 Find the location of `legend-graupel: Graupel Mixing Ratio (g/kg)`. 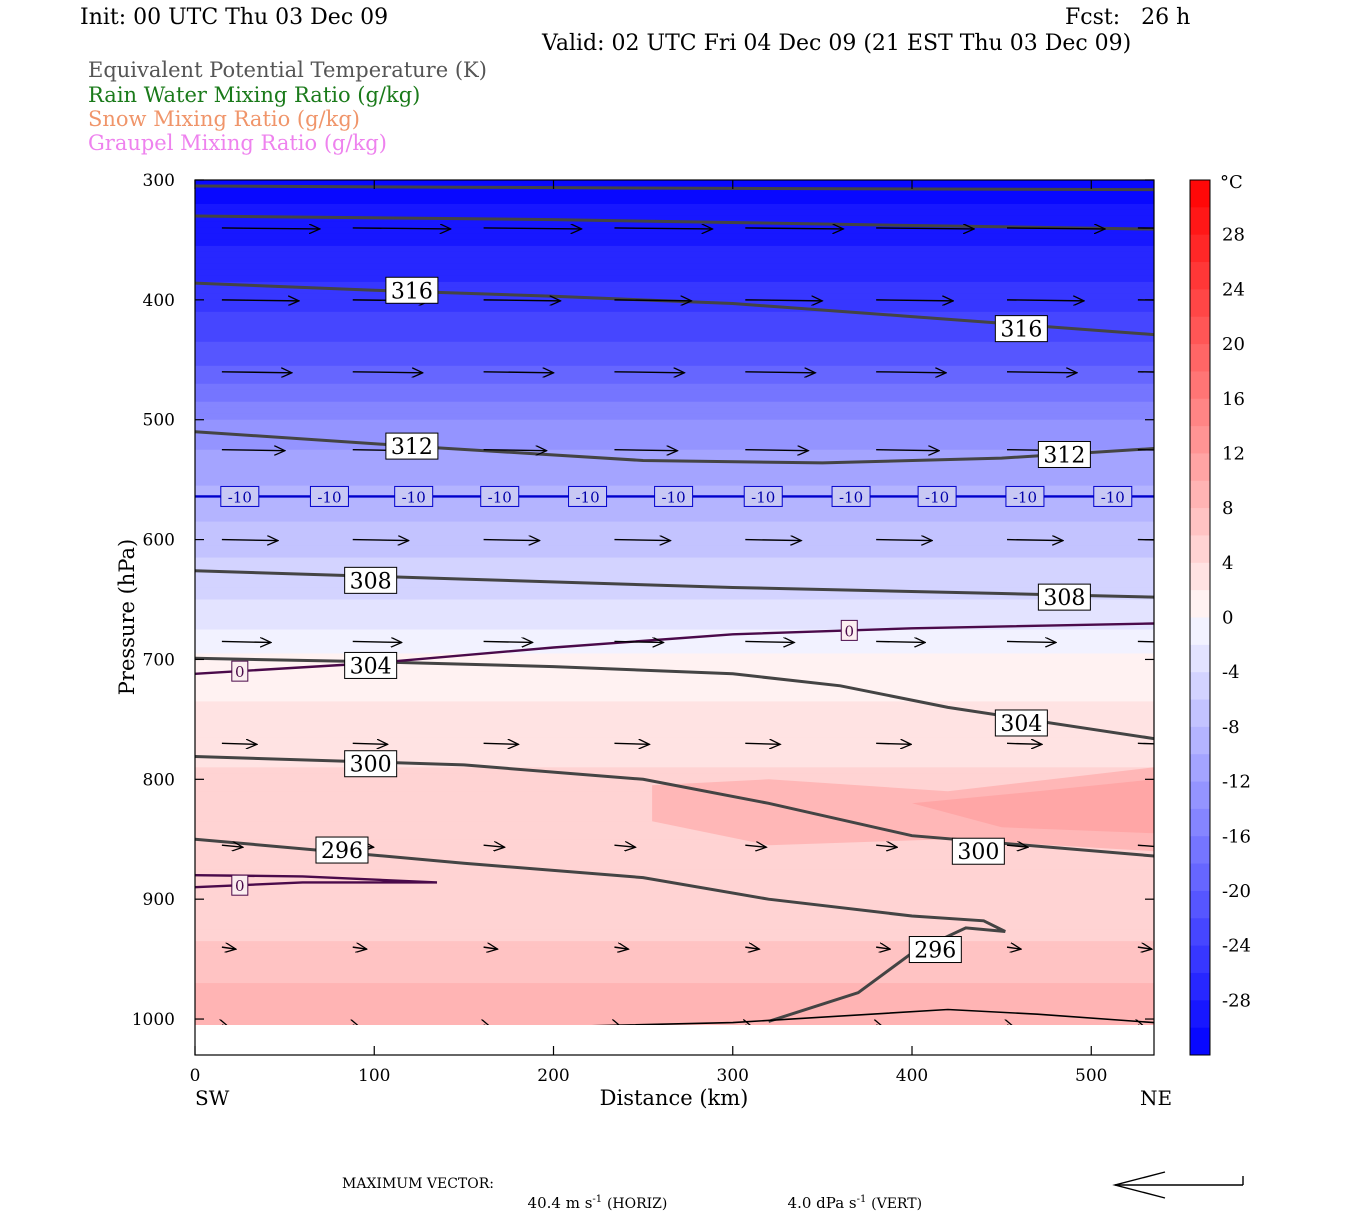

legend-graupel: Graupel Mixing Ratio (g/kg) is located at coordinates (237, 143).